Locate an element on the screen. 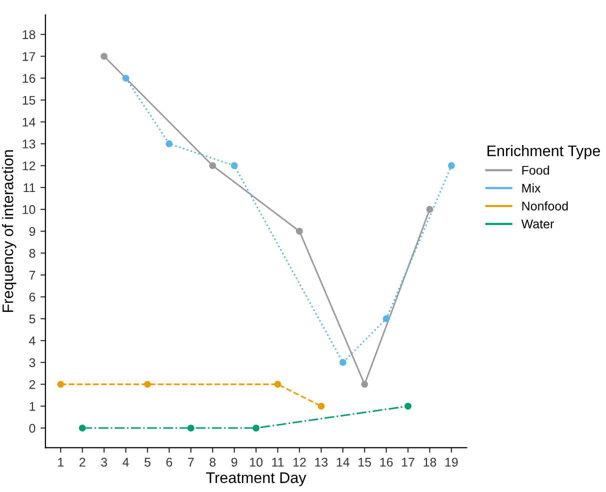  x-tick-label: 4 is located at coordinates (125, 462).